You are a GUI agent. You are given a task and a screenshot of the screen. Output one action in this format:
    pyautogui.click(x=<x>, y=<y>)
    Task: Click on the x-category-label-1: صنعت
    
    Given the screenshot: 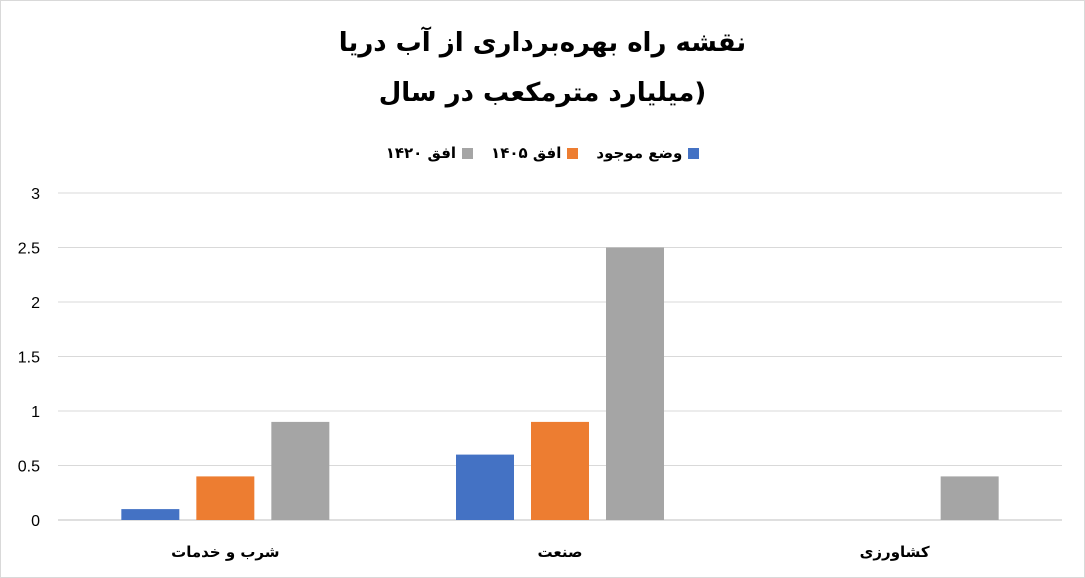 What is the action you would take?
    pyautogui.click(x=560, y=552)
    